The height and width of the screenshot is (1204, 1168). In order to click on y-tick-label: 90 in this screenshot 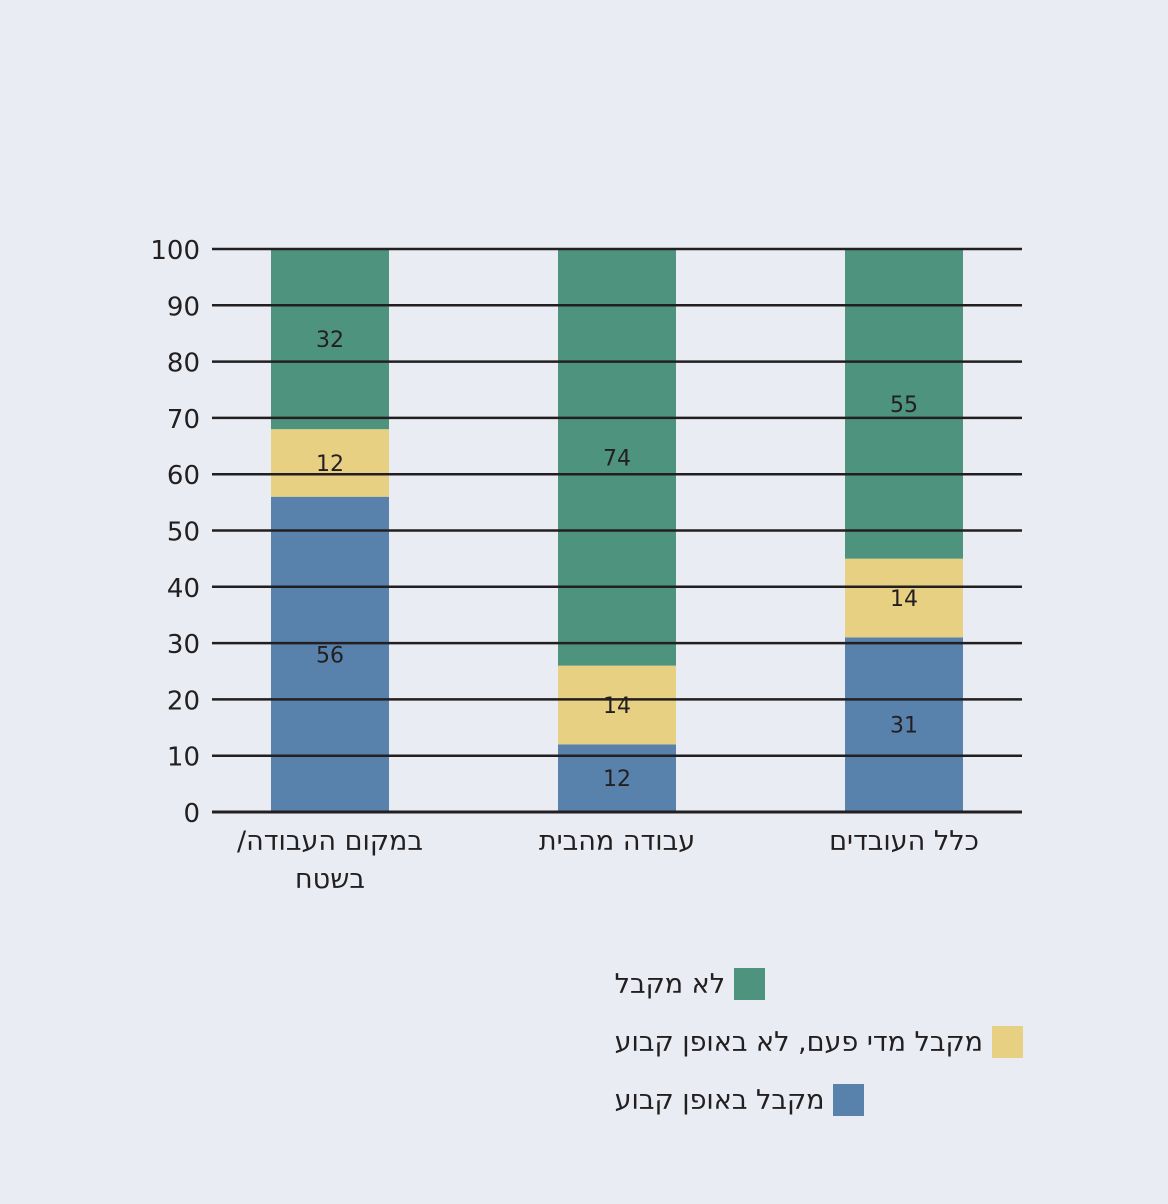, I will do `click(183, 307)`.